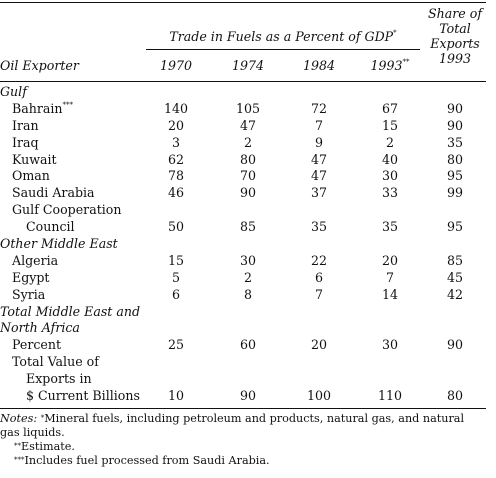 This screenshot has height=478, width=496. Describe the element at coordinates (83, 396) in the screenshot. I see `row-label: $ Current Billions` at that location.